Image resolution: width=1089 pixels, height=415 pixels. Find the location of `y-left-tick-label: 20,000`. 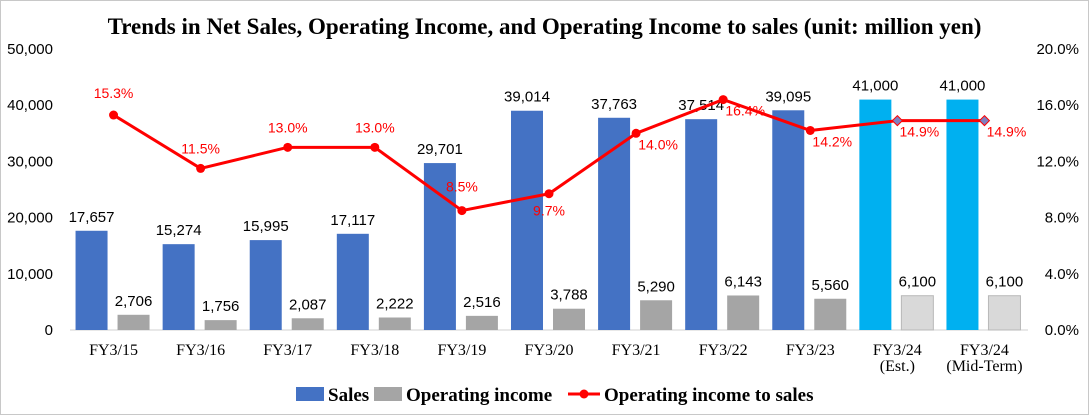

y-left-tick-label: 20,000 is located at coordinates (30, 218).